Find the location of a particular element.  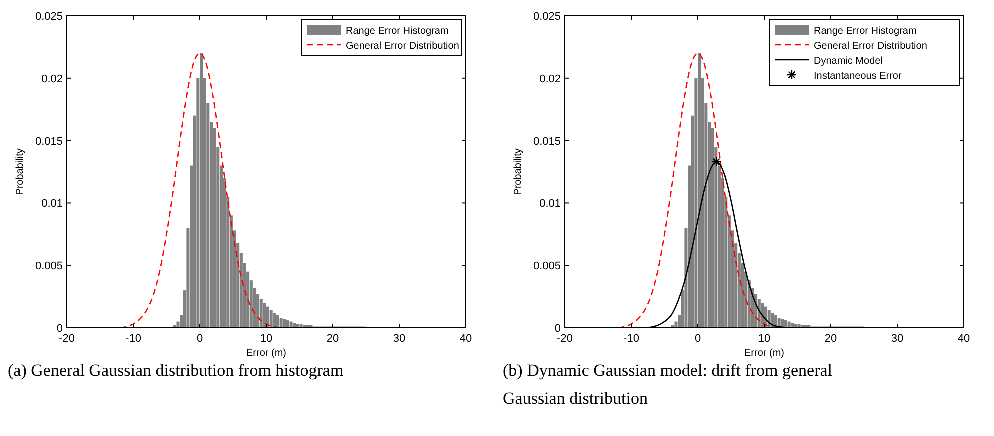

text: (a) General Gaussian distribution from histogram is located at coordinates (176, 370).